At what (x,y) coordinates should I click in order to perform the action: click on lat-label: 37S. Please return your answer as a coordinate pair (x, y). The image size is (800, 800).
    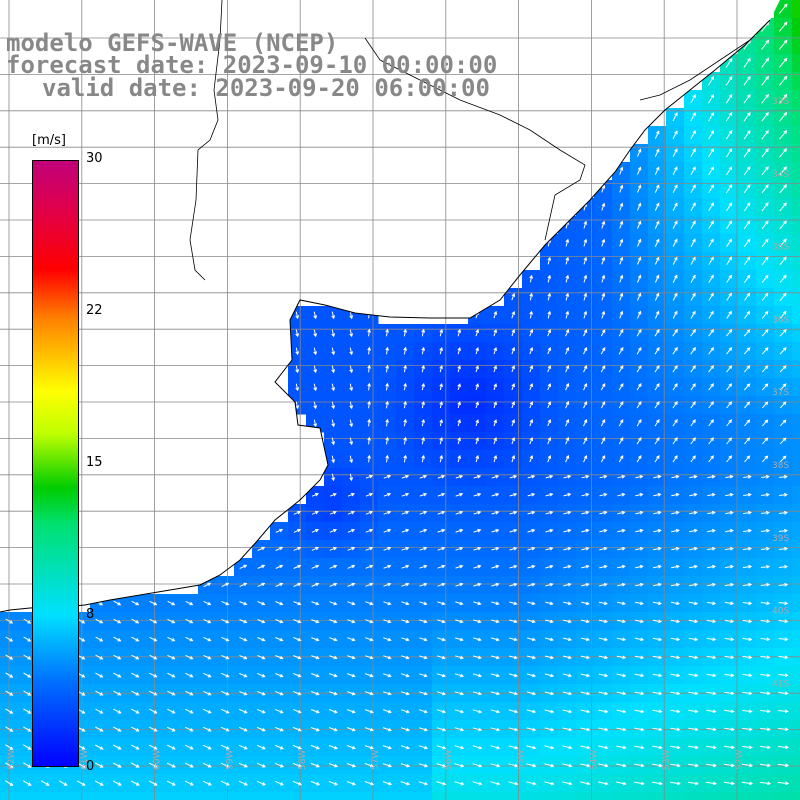
    Looking at the image, I should click on (780, 393).